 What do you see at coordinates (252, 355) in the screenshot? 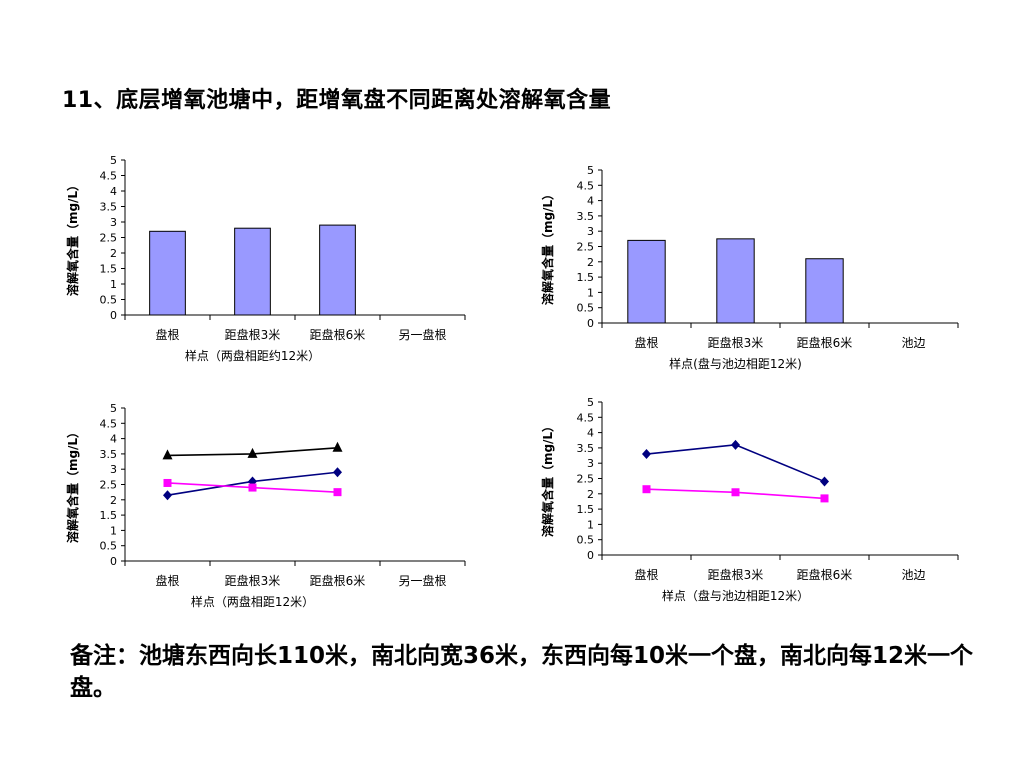
I see `x-axis-label: 样点（两盘相距约12米）` at bounding box center [252, 355].